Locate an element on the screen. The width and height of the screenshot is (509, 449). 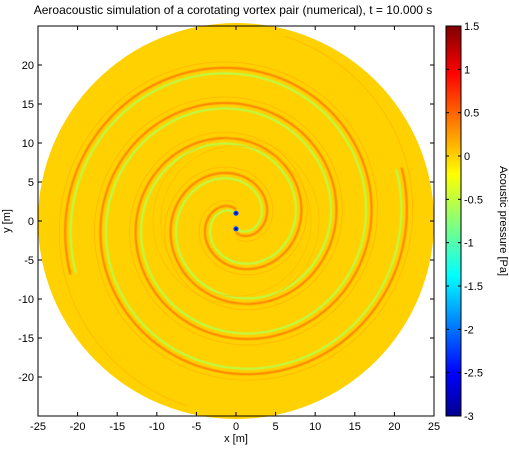
colorbar-tick-label: -2 is located at coordinates (469, 330).